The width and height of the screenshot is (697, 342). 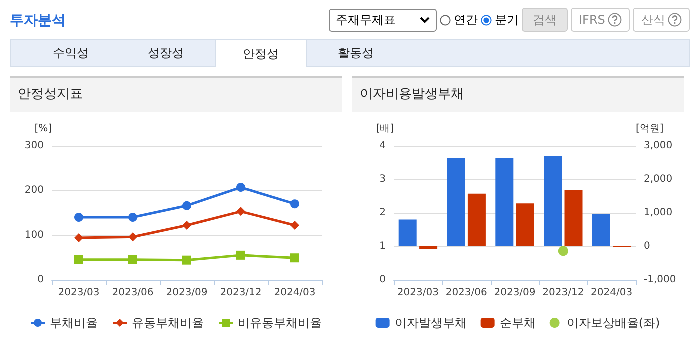 What do you see at coordinates (34, 235) in the screenshot?
I see `y-tick-label: 100` at bounding box center [34, 235].